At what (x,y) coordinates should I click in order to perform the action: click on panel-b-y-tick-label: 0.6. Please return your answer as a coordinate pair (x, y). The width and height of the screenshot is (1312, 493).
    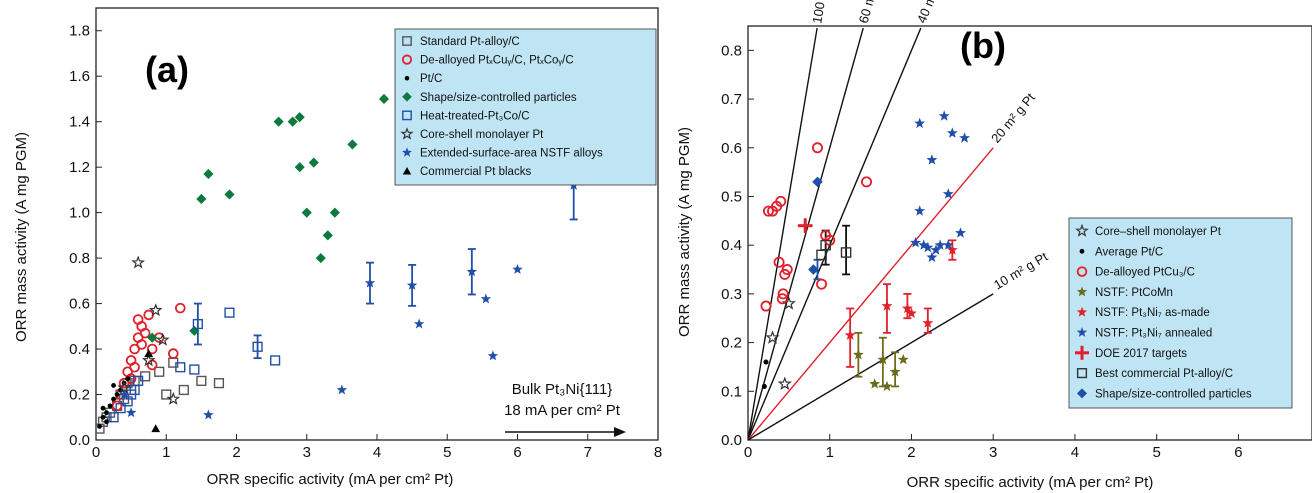
    Looking at the image, I should click on (731, 148).